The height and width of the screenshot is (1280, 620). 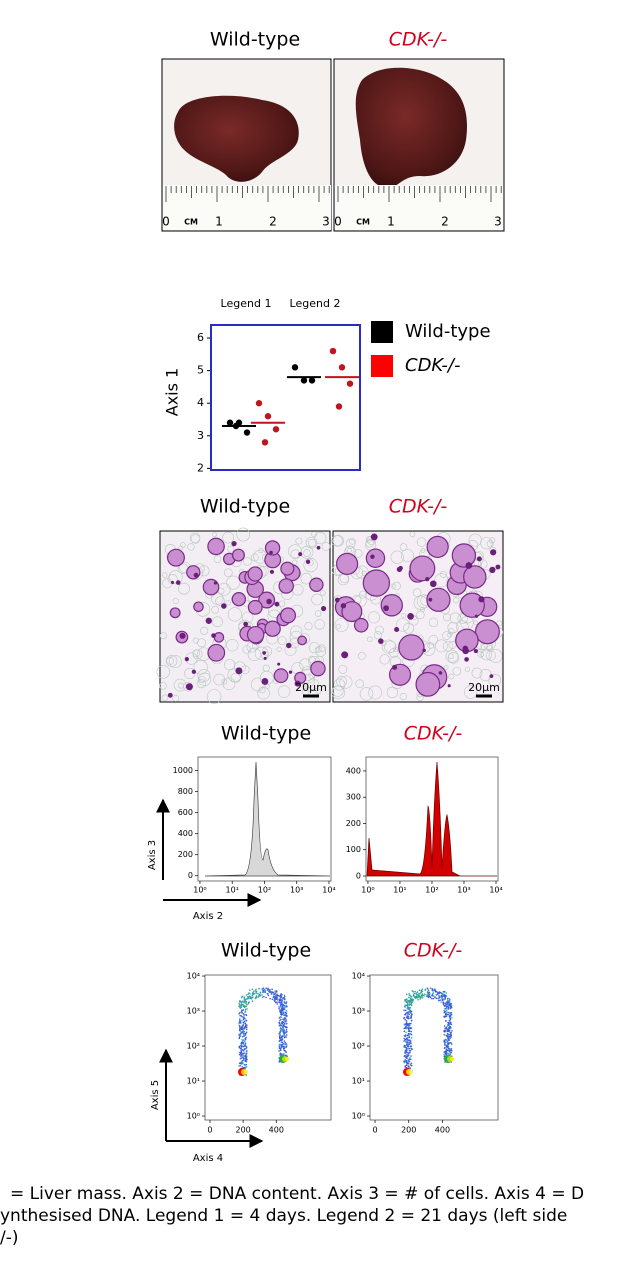 What do you see at coordinates (172, 392) in the screenshot?
I see `axis-label: Axis 1` at bounding box center [172, 392].